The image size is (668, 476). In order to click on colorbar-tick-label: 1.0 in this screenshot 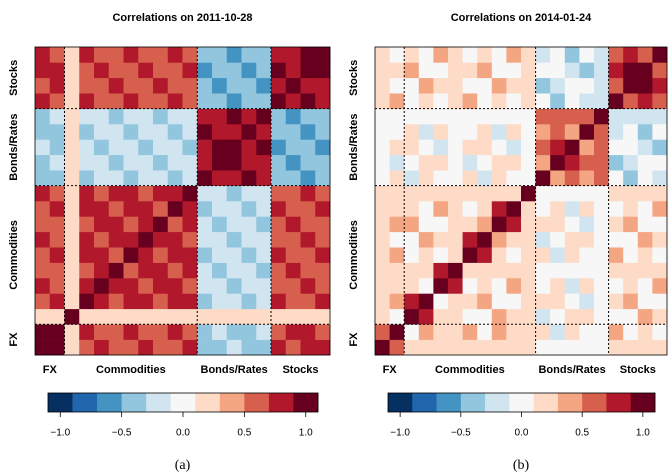, I will do `click(306, 433)`.